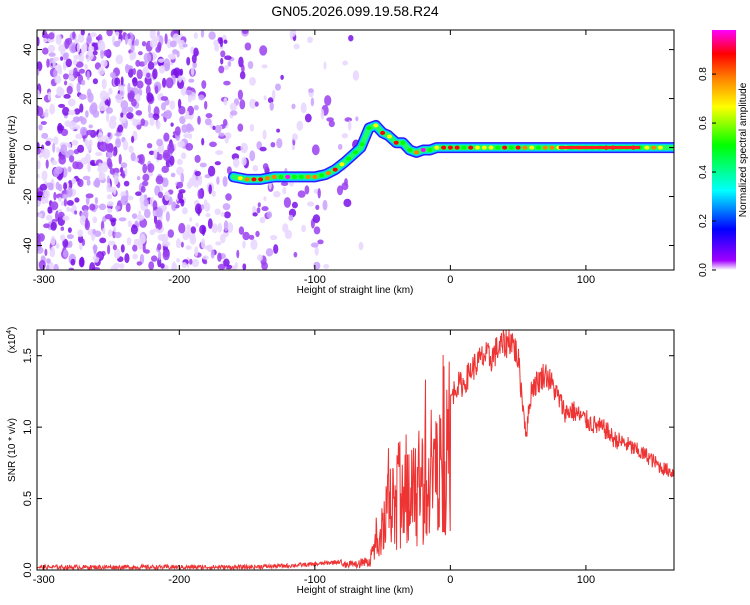  Describe the element at coordinates (28, 197) in the screenshot. I see `spectrogram-y-tick-label: -20` at that location.